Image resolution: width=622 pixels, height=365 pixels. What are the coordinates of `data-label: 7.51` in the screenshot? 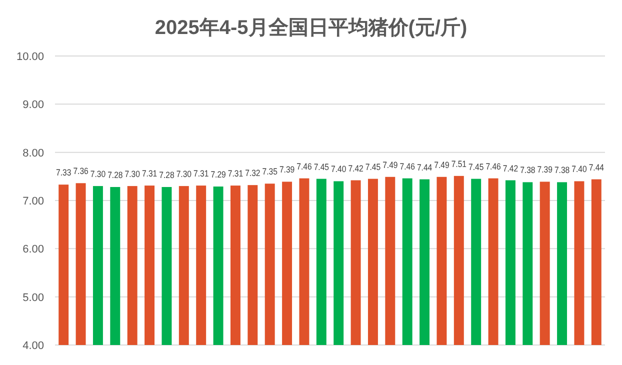 It's located at (460, 163).